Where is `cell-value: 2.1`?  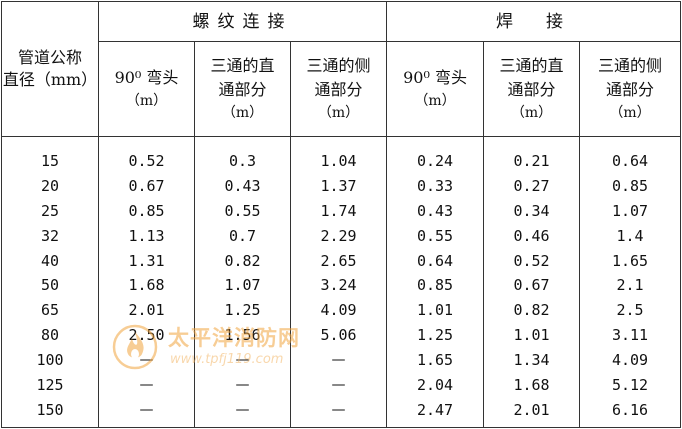
cell-value: 2.1 is located at coordinates (630, 286).